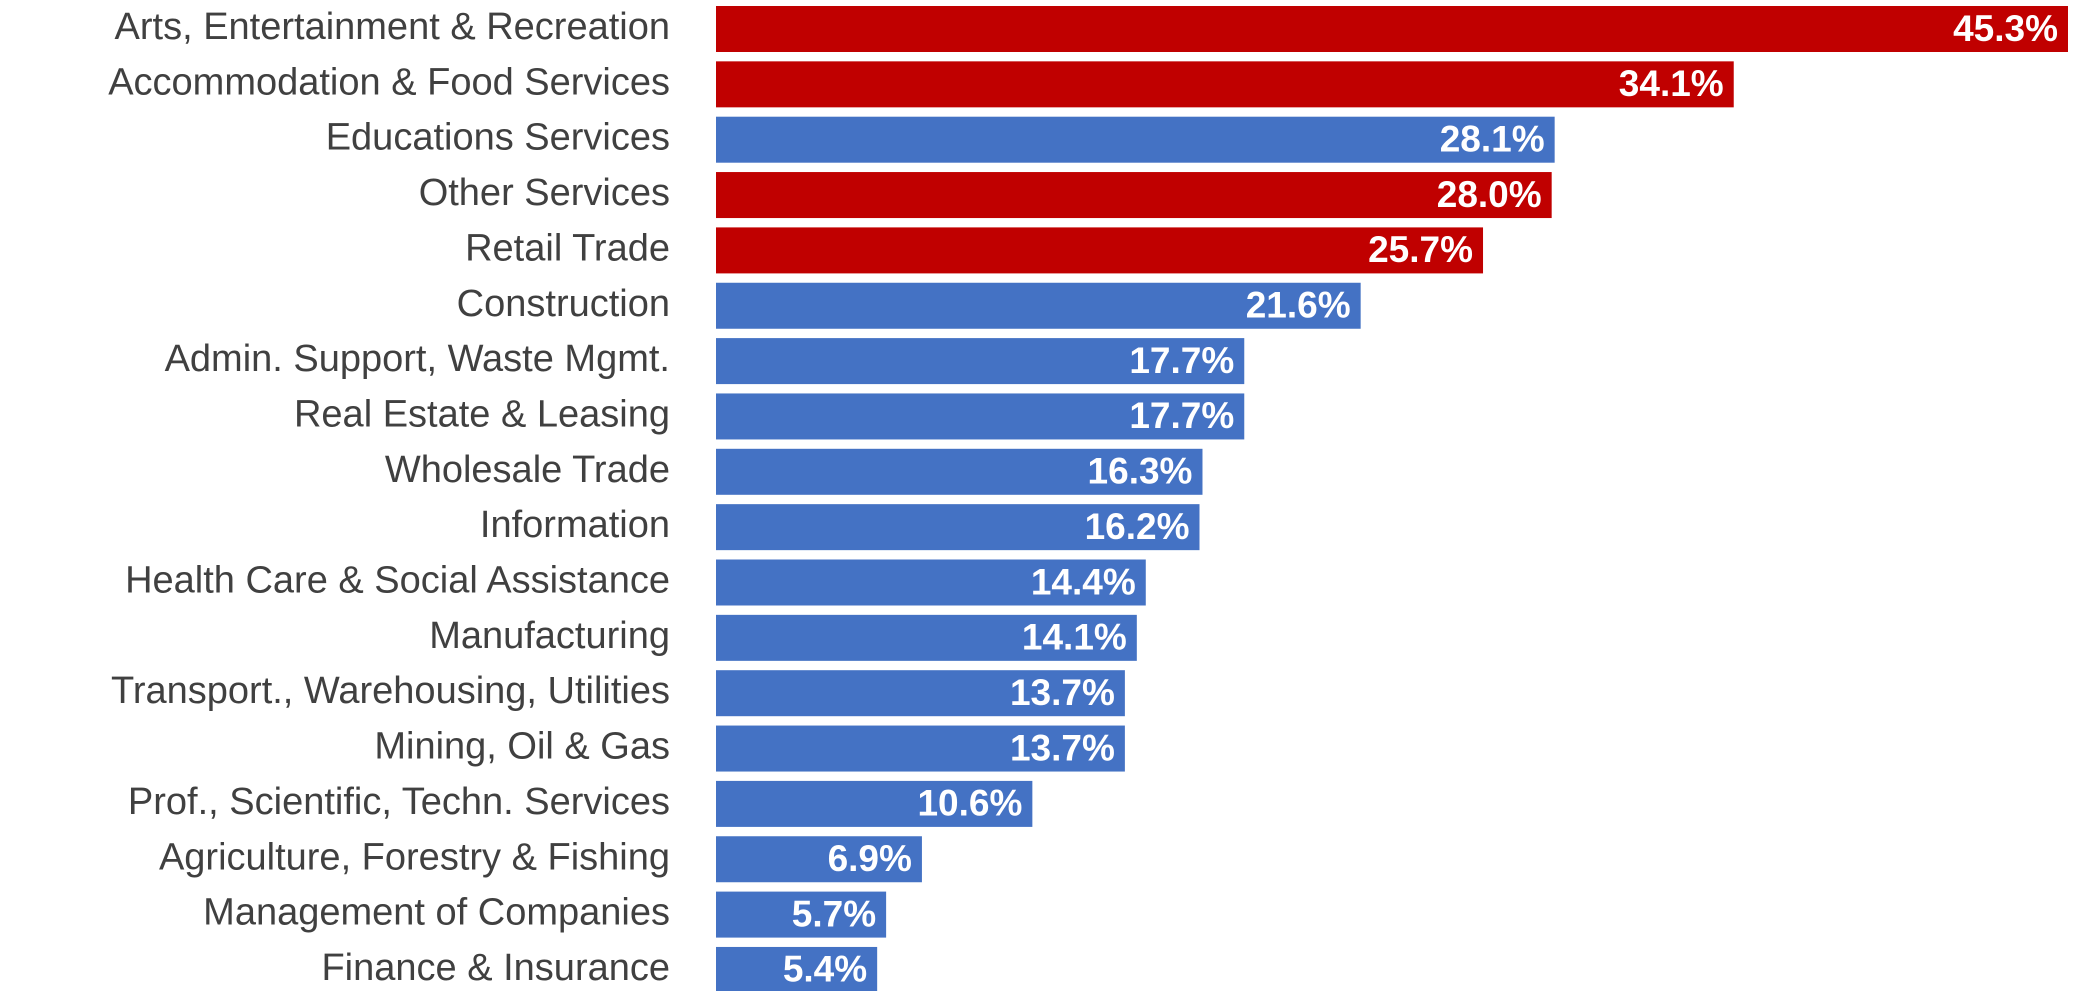 The image size is (2075, 996). I want to click on value-label: 21.6%, so click(1298, 305).